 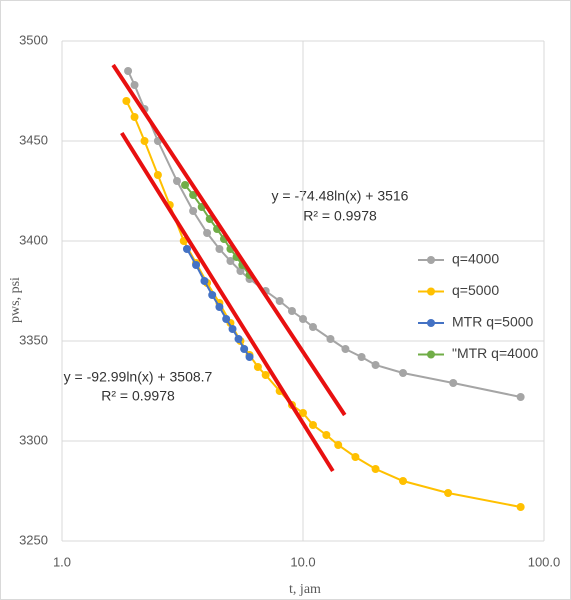 I want to click on legend-label: q=4000, so click(x=475, y=259).